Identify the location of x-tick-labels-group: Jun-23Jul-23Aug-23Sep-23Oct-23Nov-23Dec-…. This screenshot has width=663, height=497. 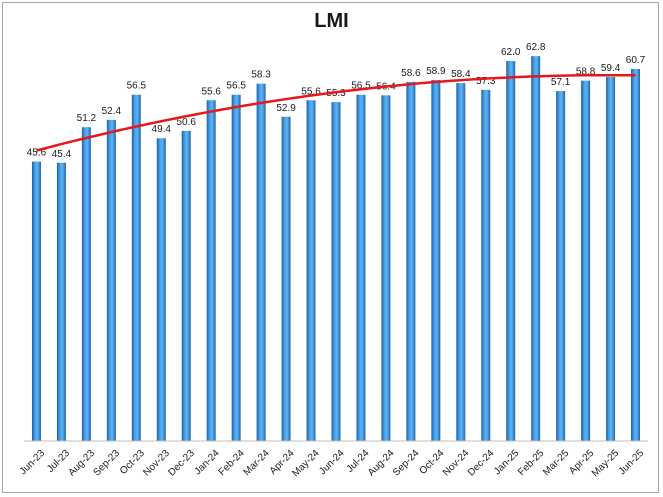
(332, 464).